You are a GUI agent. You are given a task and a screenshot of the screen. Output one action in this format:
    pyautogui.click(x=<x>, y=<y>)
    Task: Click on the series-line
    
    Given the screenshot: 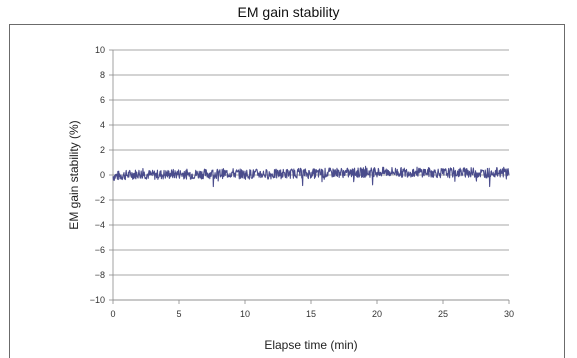 What is the action you would take?
    pyautogui.click(x=311, y=176)
    